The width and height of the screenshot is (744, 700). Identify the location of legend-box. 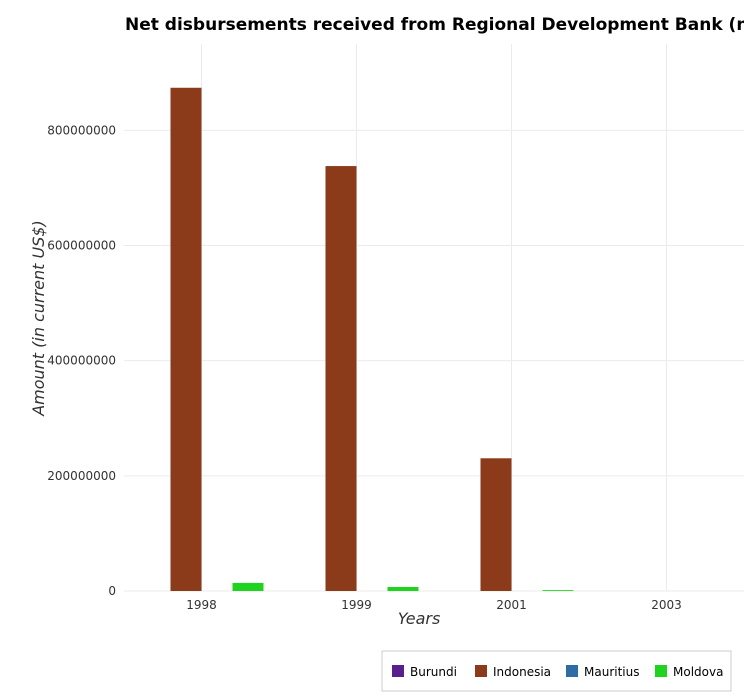
(556, 671).